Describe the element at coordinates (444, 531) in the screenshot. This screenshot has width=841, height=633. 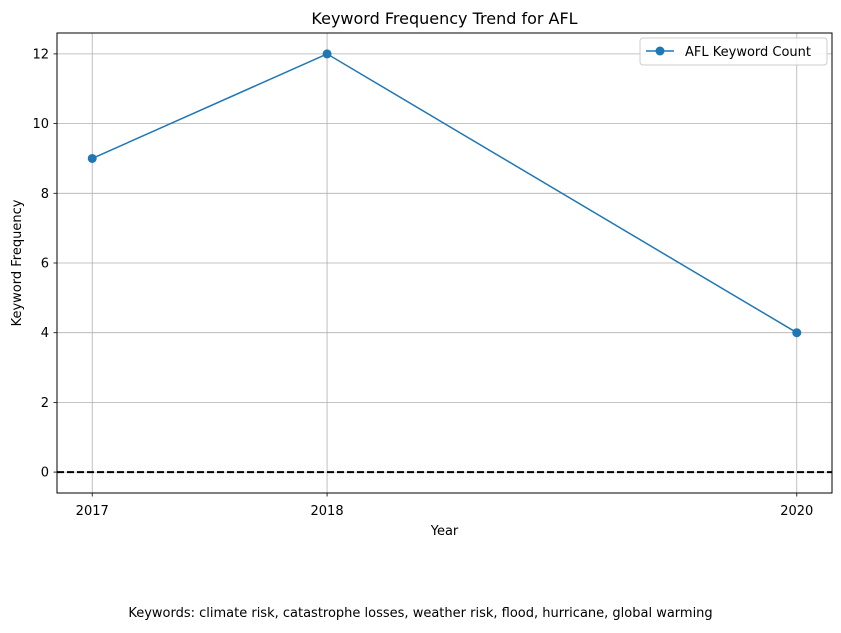
I see `x-axis-label: Year` at that location.